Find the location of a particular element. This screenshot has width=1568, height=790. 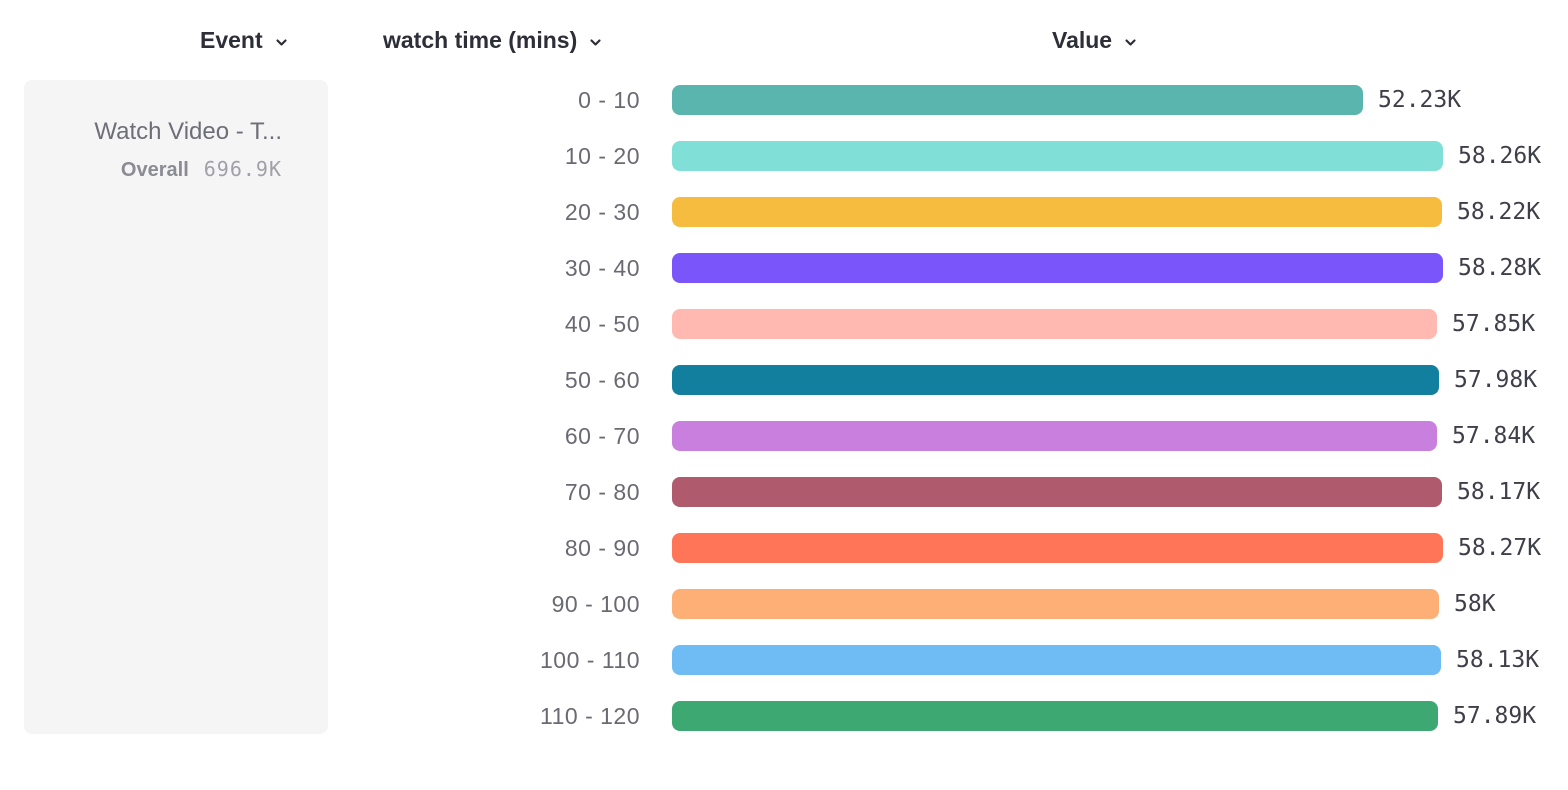

chart-row: 60 - 70 57.84K is located at coordinates (770, 436).